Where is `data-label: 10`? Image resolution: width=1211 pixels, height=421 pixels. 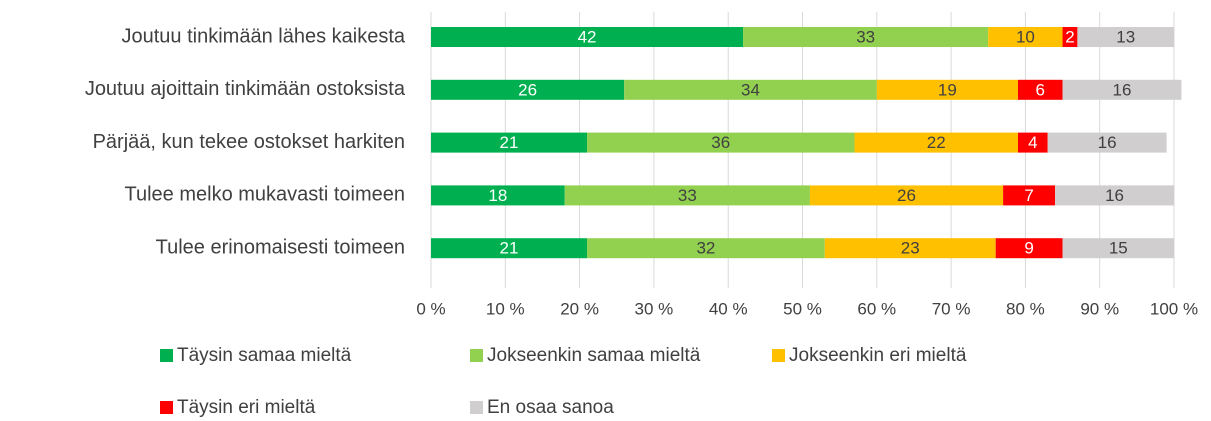 data-label: 10 is located at coordinates (1025, 36).